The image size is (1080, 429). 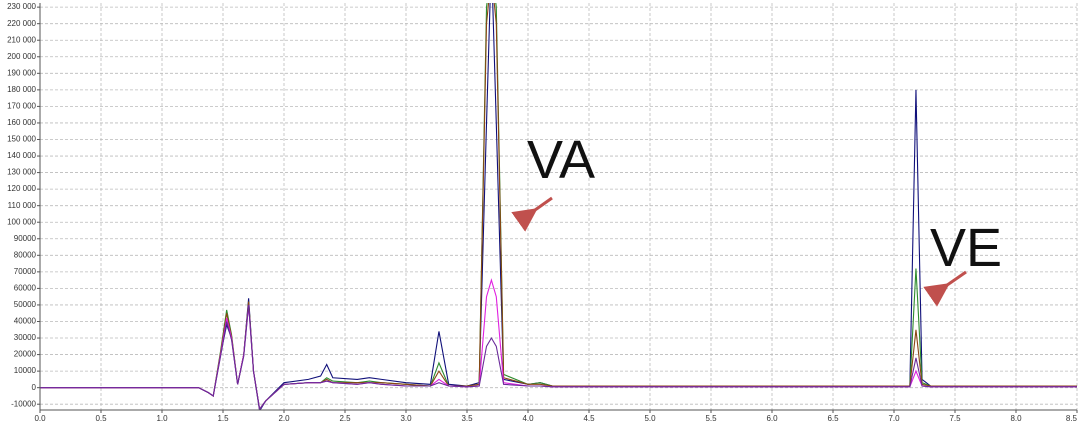 What do you see at coordinates (21, 106) in the screenshot?
I see `y-tick-label: 170 000` at bounding box center [21, 106].